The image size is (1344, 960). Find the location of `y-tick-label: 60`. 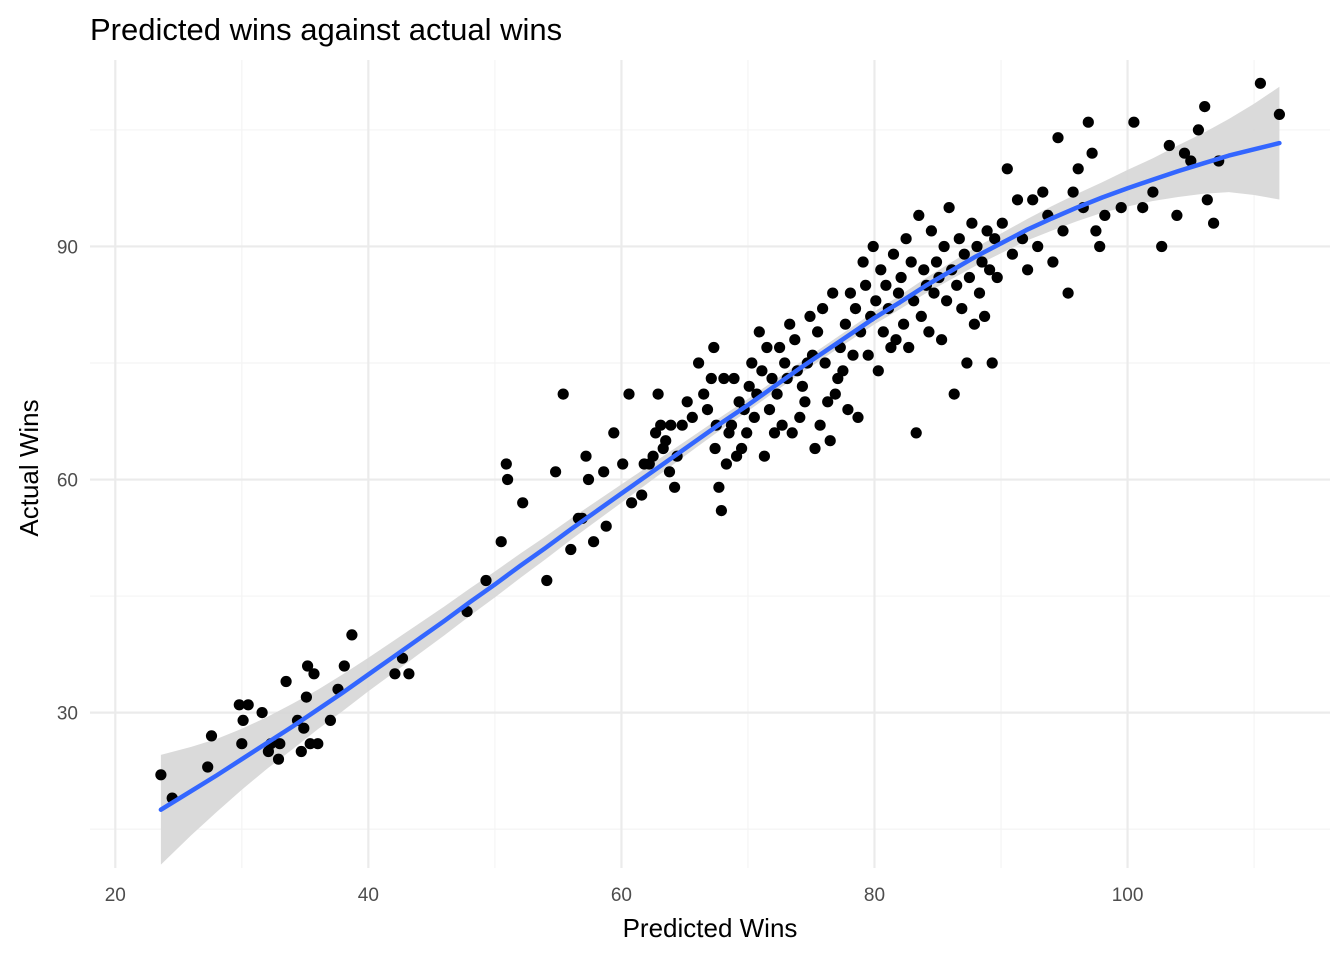

y-tick-label: 60 is located at coordinates (67, 481).